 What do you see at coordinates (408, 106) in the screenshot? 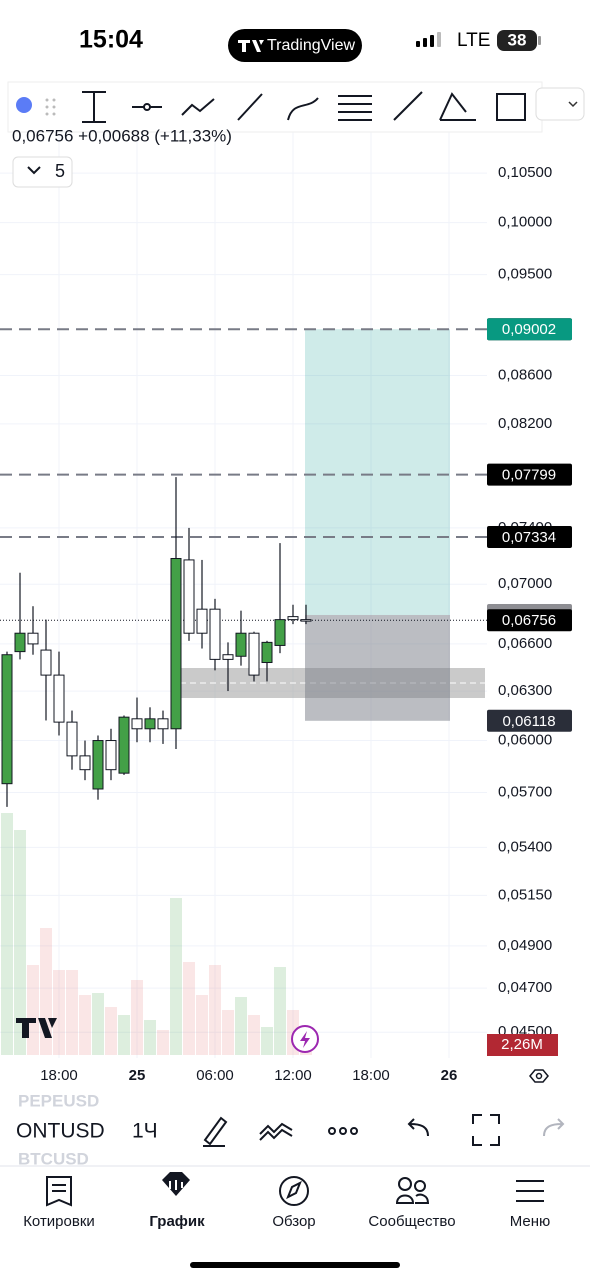
I see `tool-trendline` at bounding box center [408, 106].